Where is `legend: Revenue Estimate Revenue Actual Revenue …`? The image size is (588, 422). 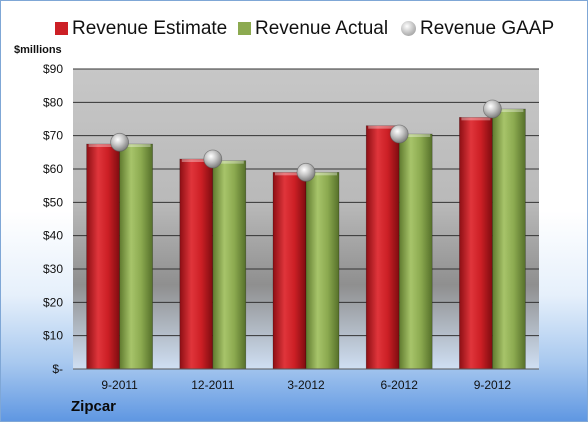 legend: Revenue Estimate Revenue Actual Revenue … is located at coordinates (294, 29).